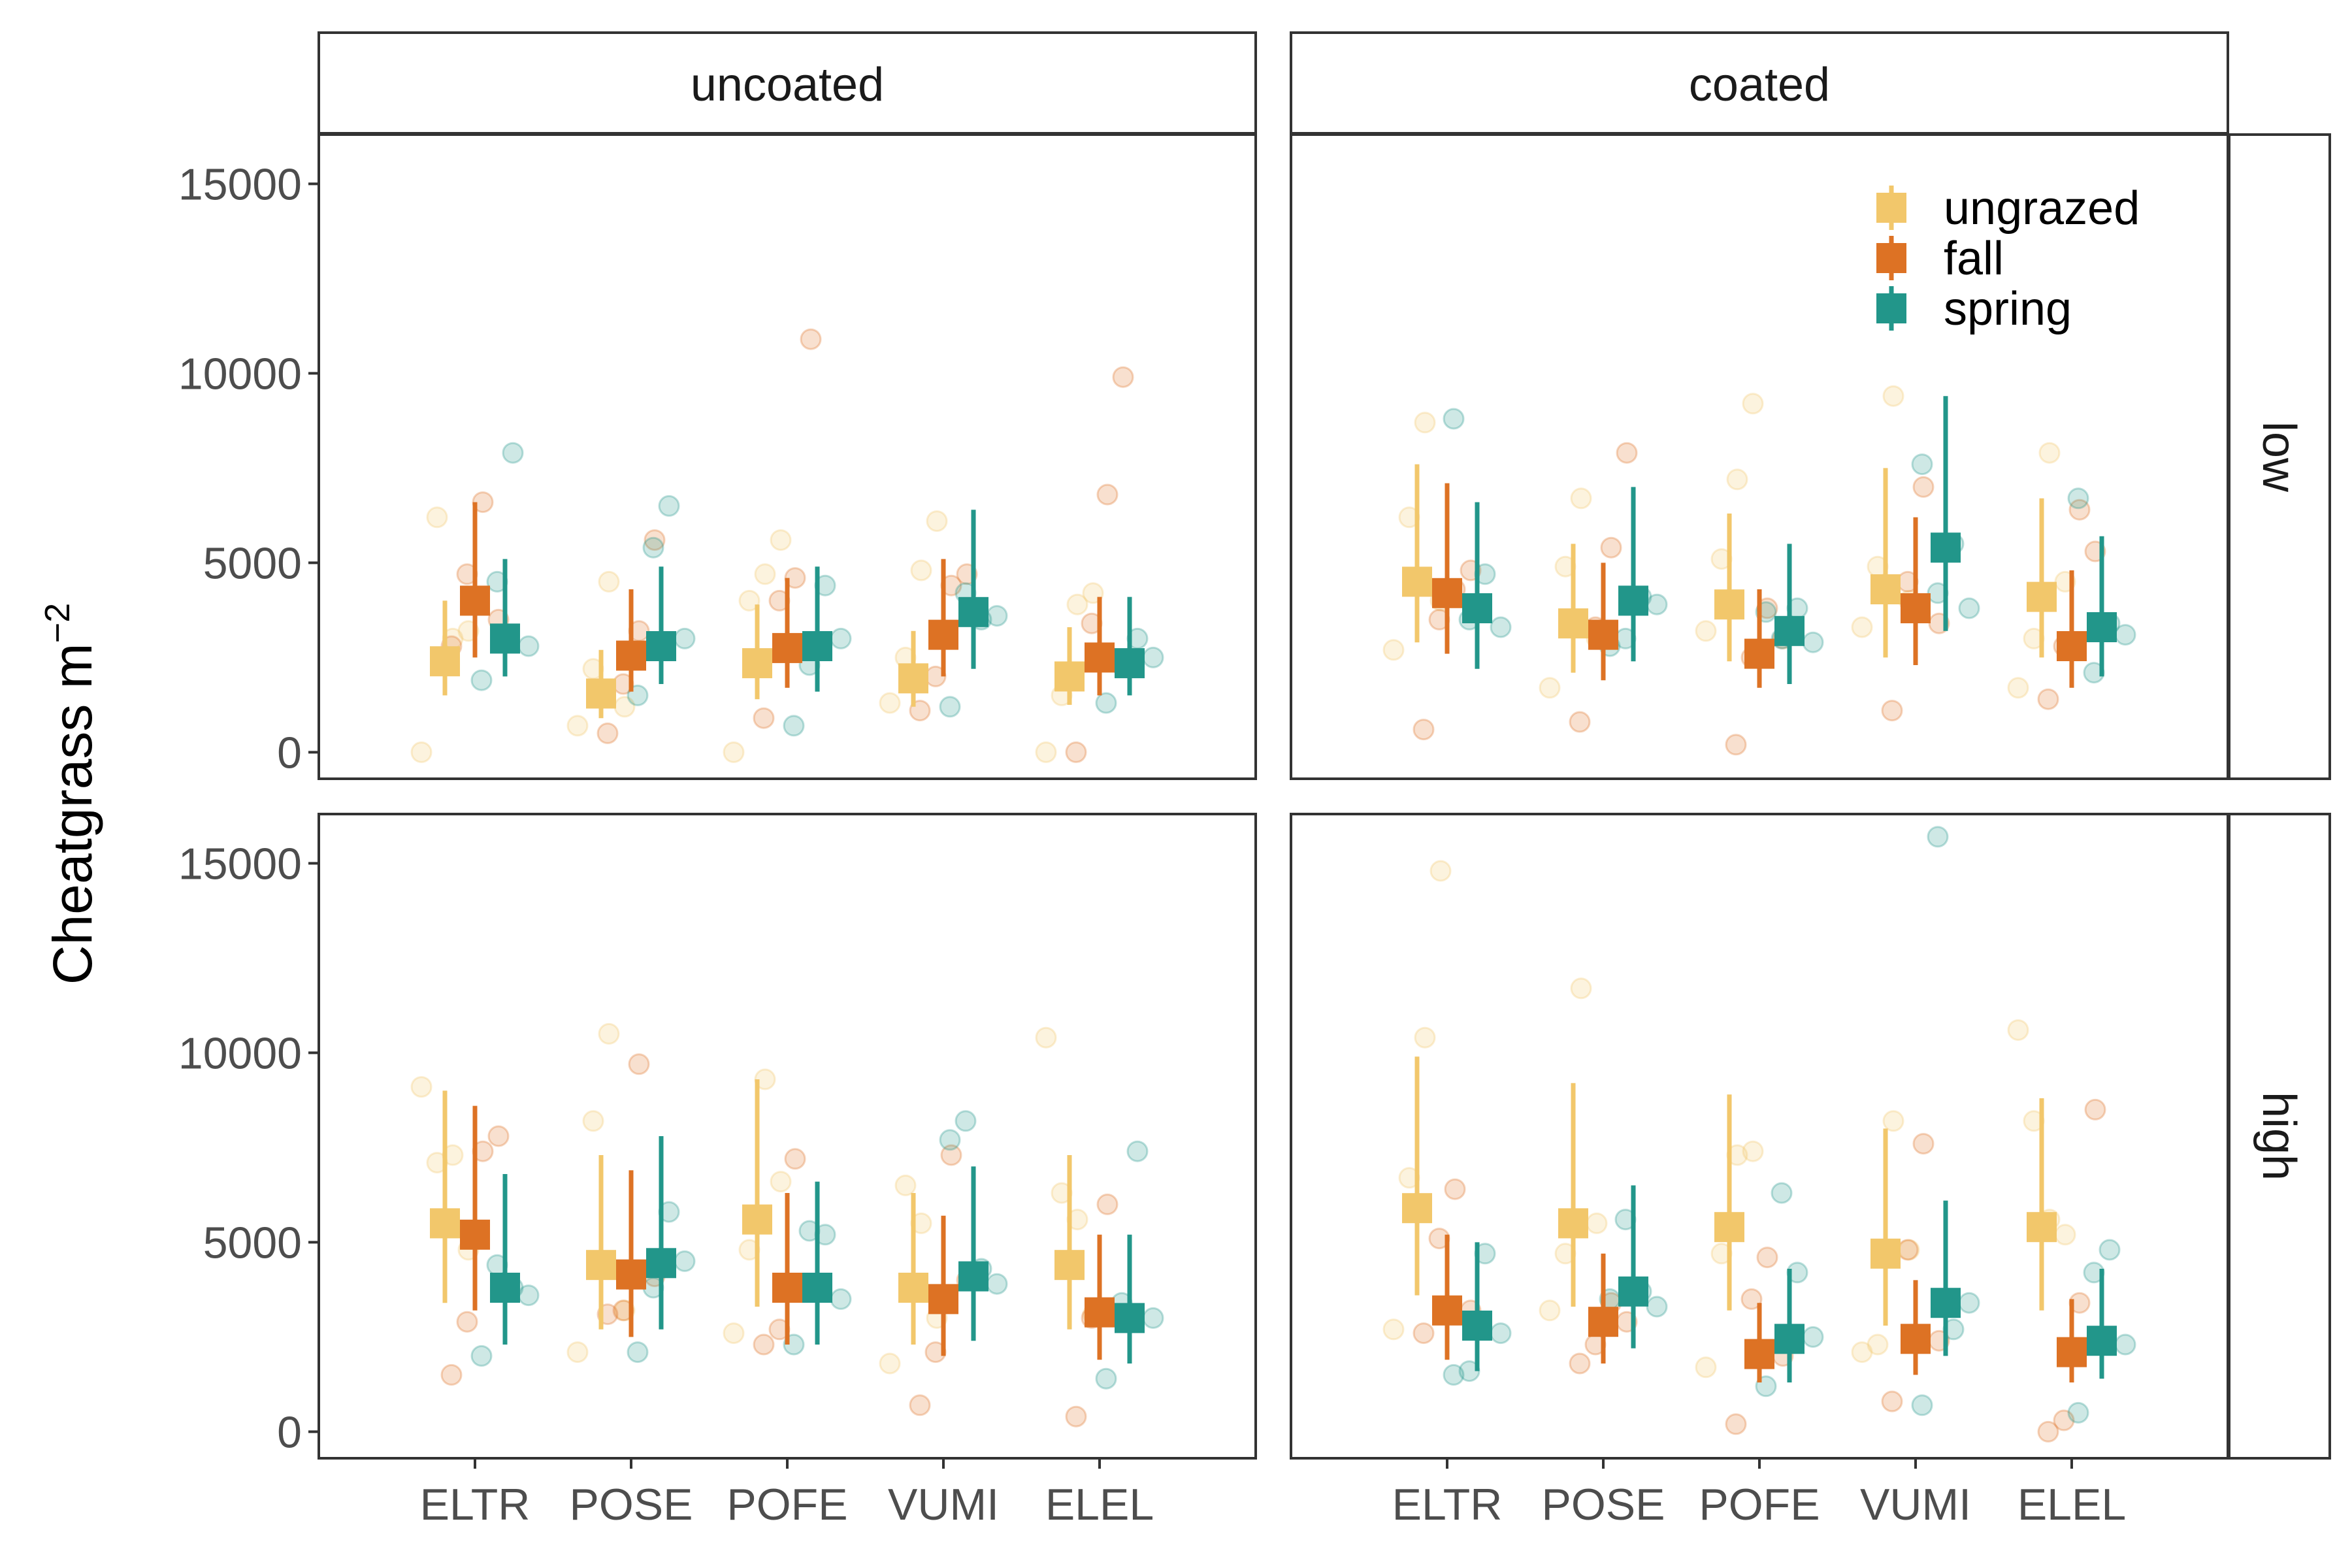  I want to click on legend-key-fall, so click(1891, 258).